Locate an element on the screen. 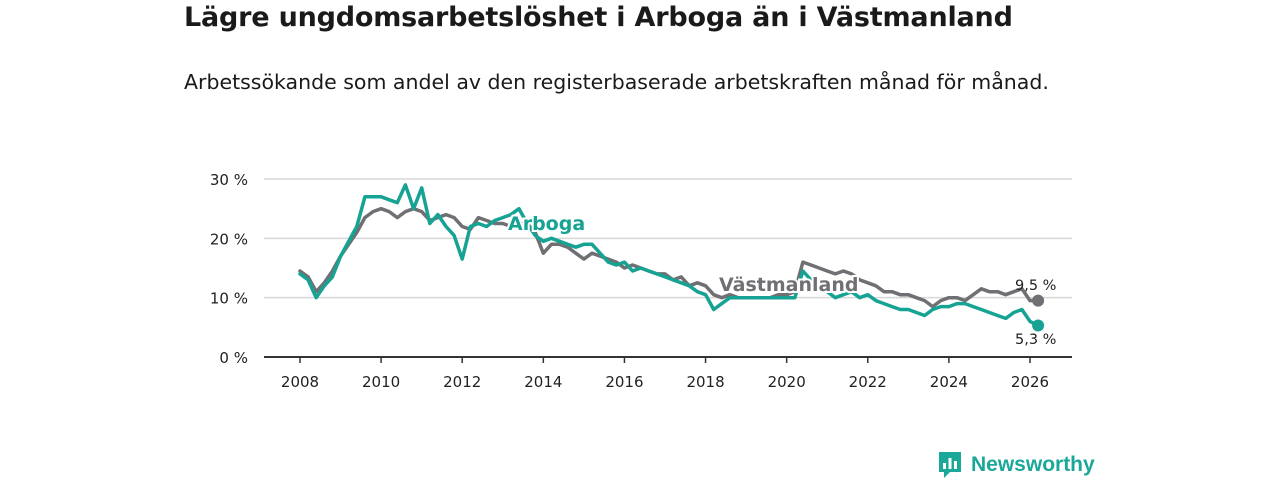  newsworthy-bar-chart-icon is located at coordinates (950, 465).